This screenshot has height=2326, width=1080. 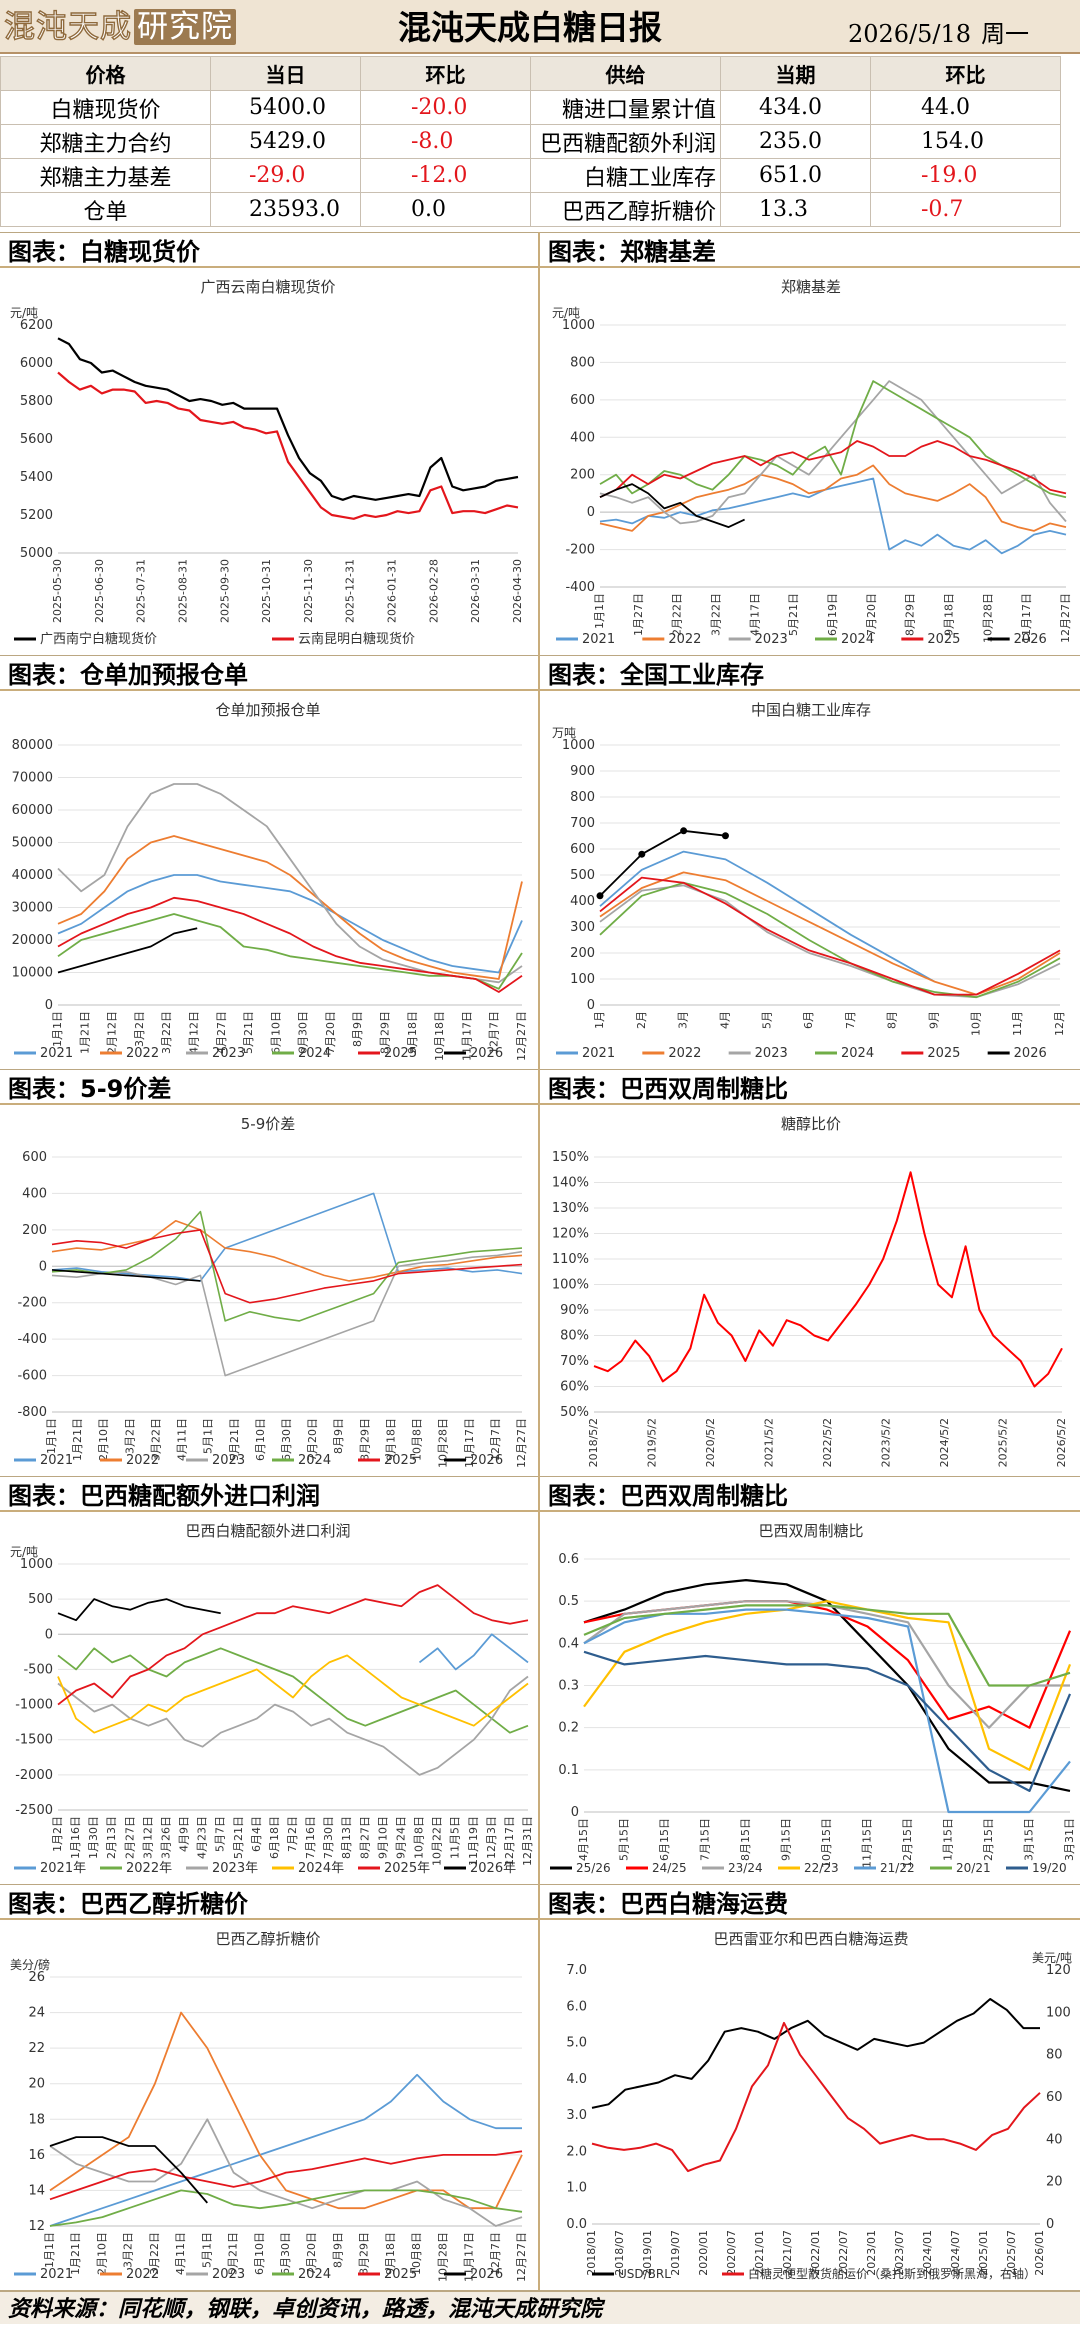 What do you see at coordinates (530, 73) in the screenshot?
I see `table-header-row: 价格 当日 环比 供给 当期 环比` at bounding box center [530, 73].